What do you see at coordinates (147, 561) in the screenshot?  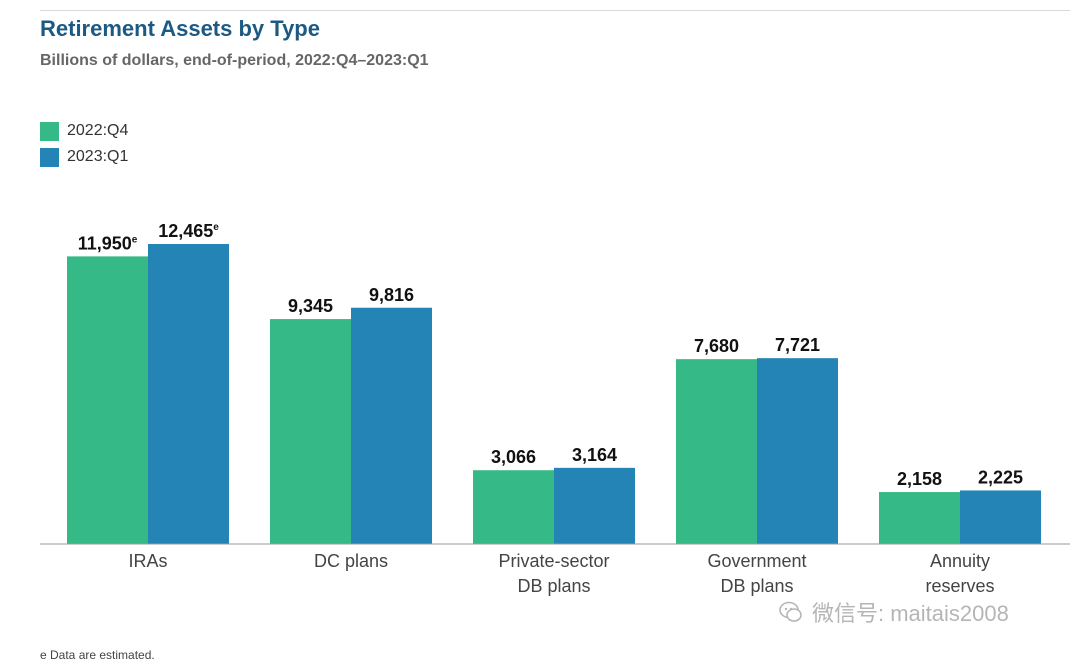 I see `category-label-1: IRAs` at bounding box center [147, 561].